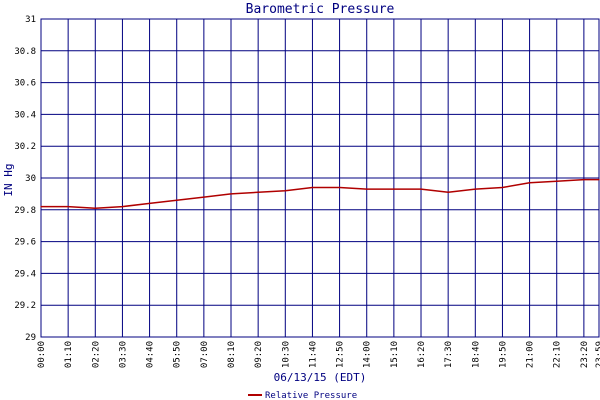  I want to click on y-tick-label: 30.2, so click(25, 147).